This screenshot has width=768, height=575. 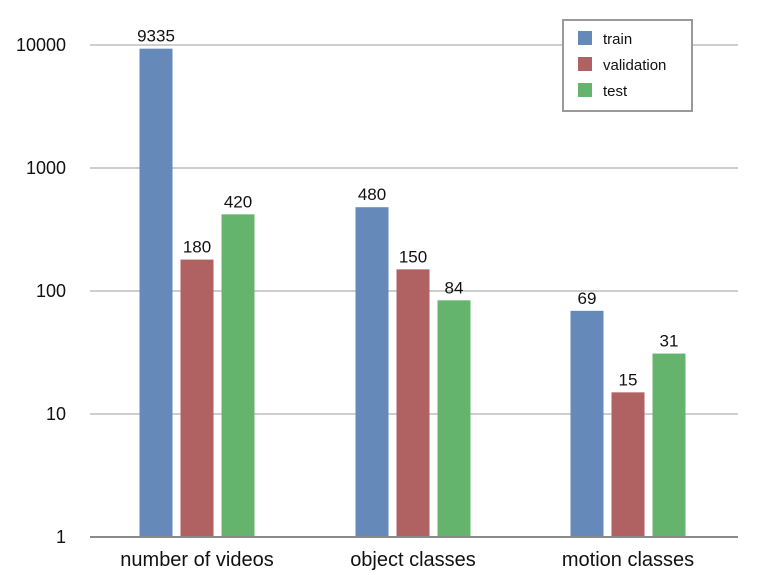 I want to click on y-tick-label: 1000, so click(x=46, y=168).